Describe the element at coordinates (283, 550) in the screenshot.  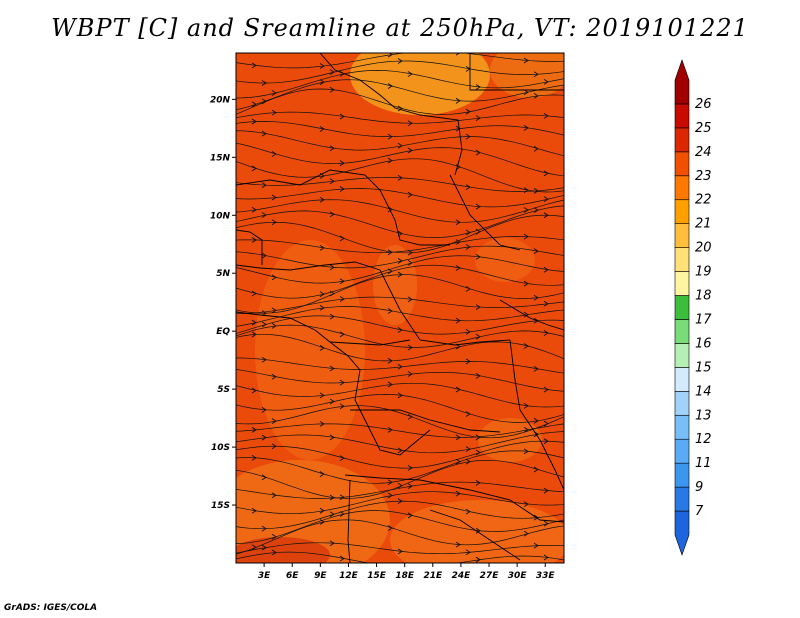
I see `field-patch-south-dark` at that location.